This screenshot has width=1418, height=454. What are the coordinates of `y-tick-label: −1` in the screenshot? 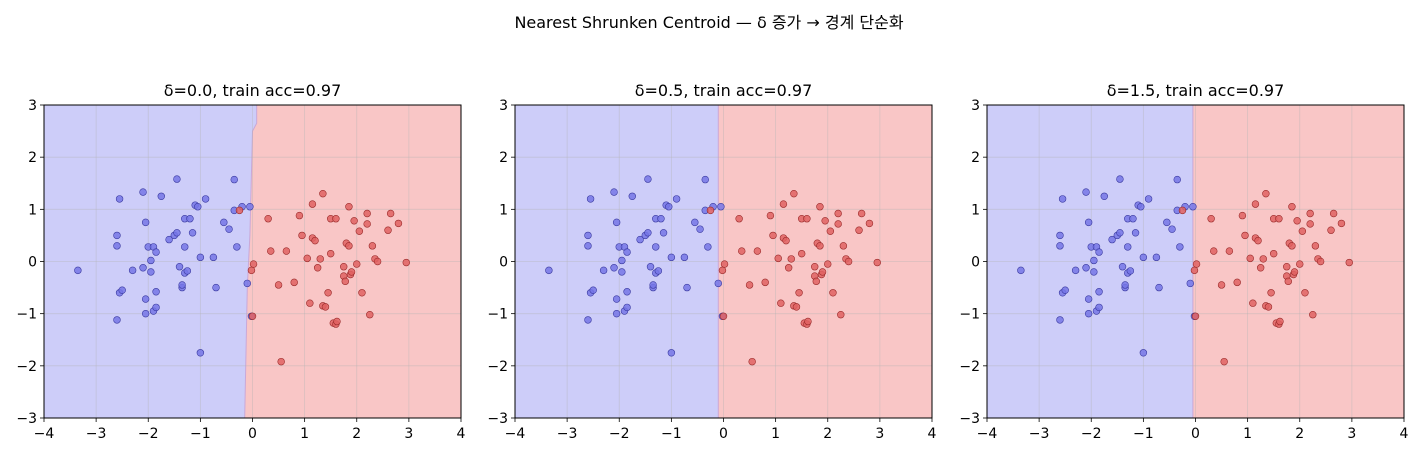 It's located at (497, 315).